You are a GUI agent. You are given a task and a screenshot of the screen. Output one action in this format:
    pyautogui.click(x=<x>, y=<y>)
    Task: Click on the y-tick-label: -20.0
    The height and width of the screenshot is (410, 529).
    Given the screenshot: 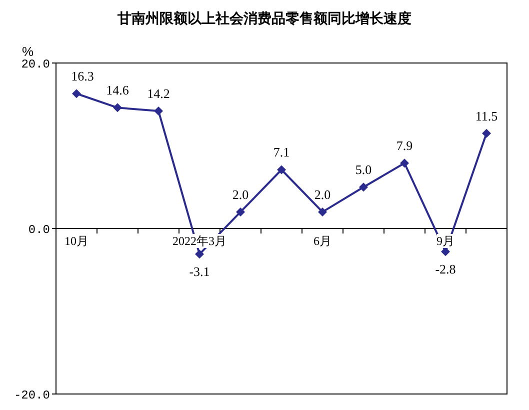 What is the action you would take?
    pyautogui.click(x=32, y=395)
    